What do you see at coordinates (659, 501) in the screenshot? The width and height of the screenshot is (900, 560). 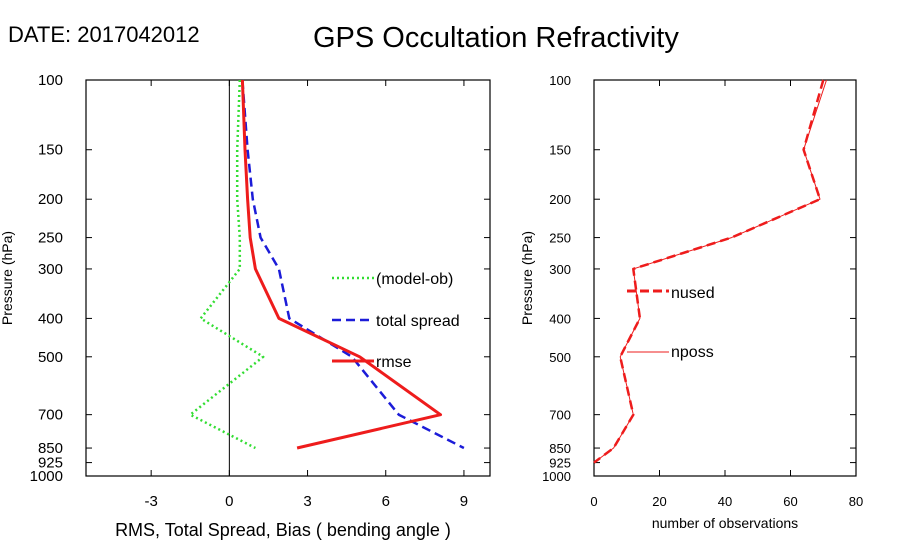 I see `x-tick-label: 20` at bounding box center [659, 501].